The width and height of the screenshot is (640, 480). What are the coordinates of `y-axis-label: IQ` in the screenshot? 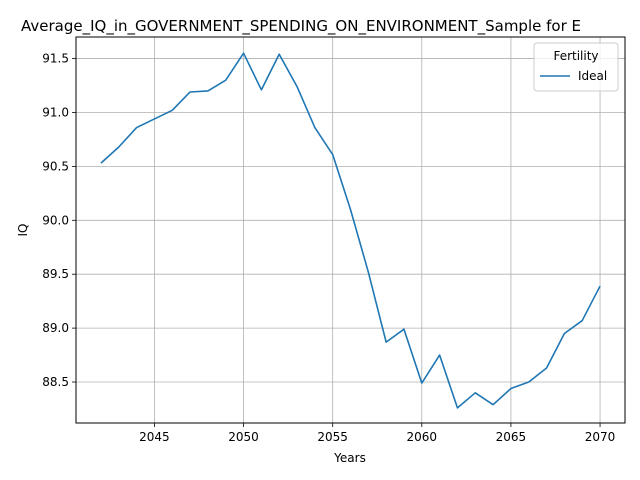 It's located at (23, 230).